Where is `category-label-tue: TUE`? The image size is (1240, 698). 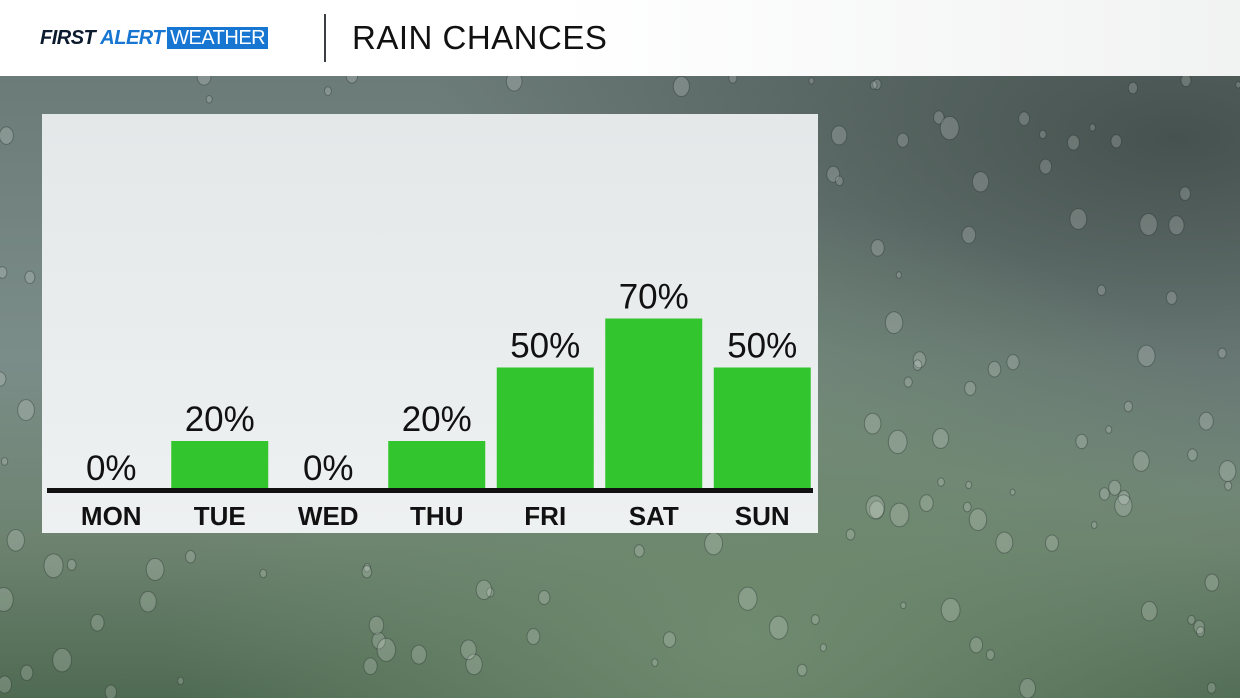
category-label-tue: TUE is located at coordinates (220, 516).